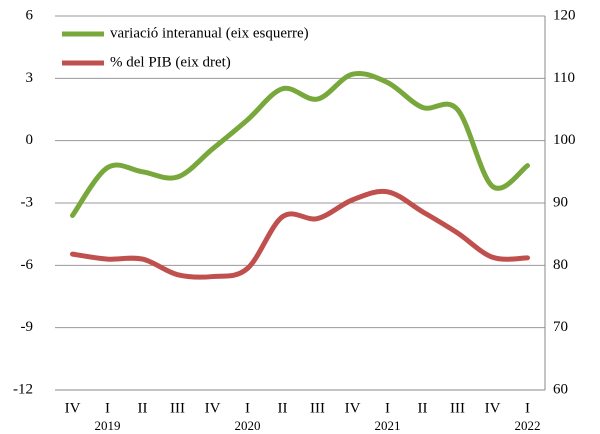  What do you see at coordinates (564, 78) in the screenshot?
I see `y2-tick-label: 110` at bounding box center [564, 78].